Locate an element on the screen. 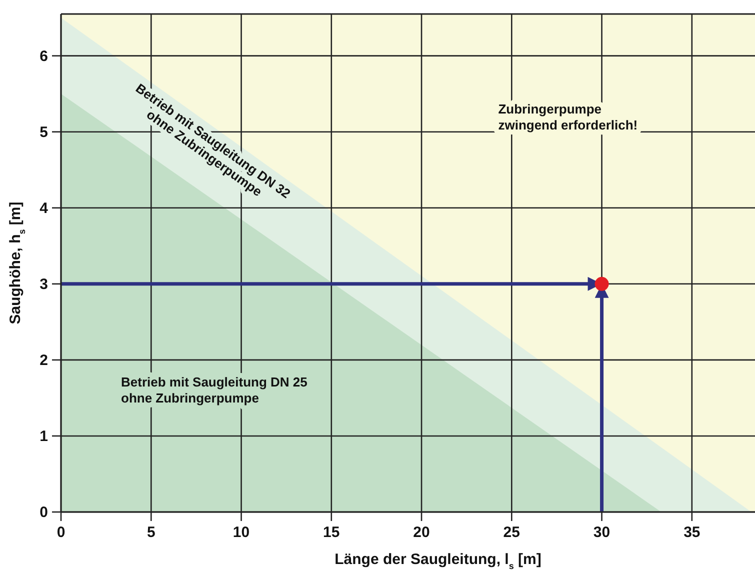 This screenshot has width=755, height=571. x-tick-label: 15 is located at coordinates (331, 532).